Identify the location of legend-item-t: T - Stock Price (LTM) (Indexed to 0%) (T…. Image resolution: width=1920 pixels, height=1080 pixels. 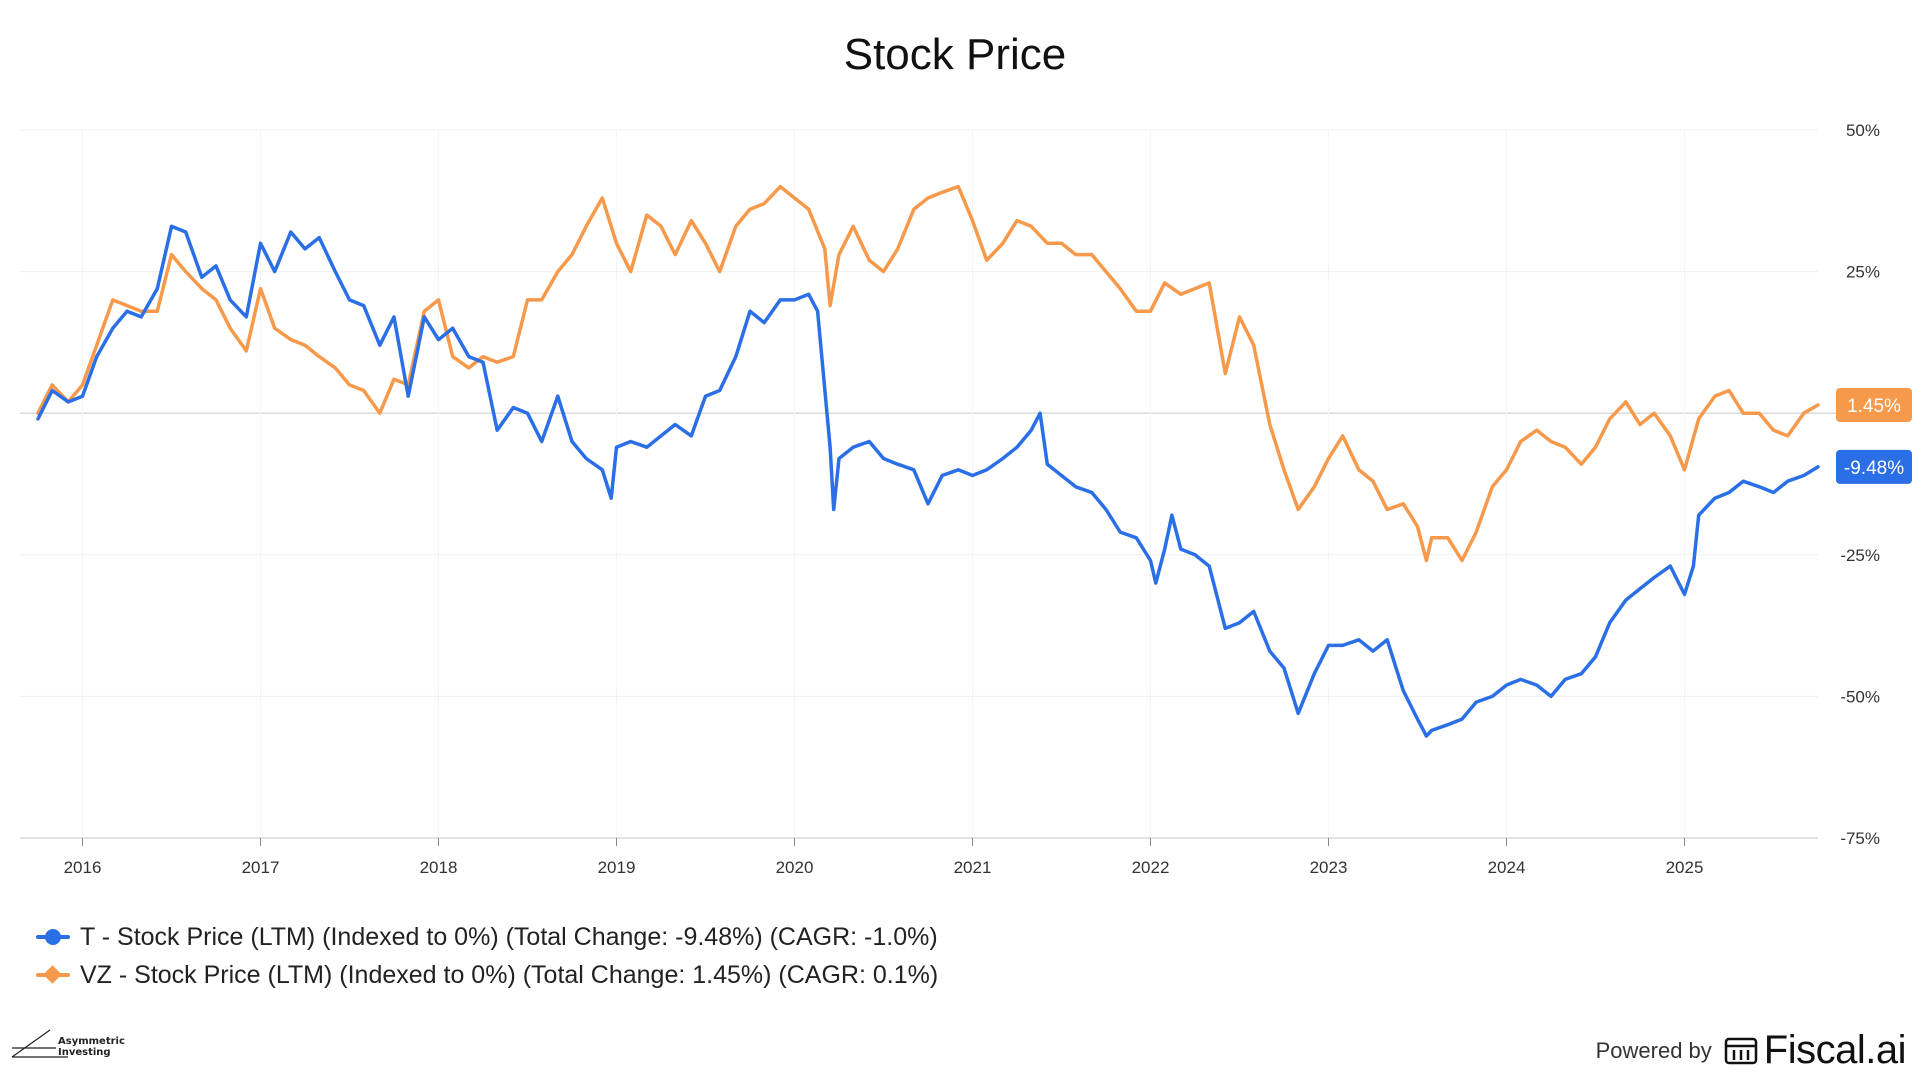
(487, 937).